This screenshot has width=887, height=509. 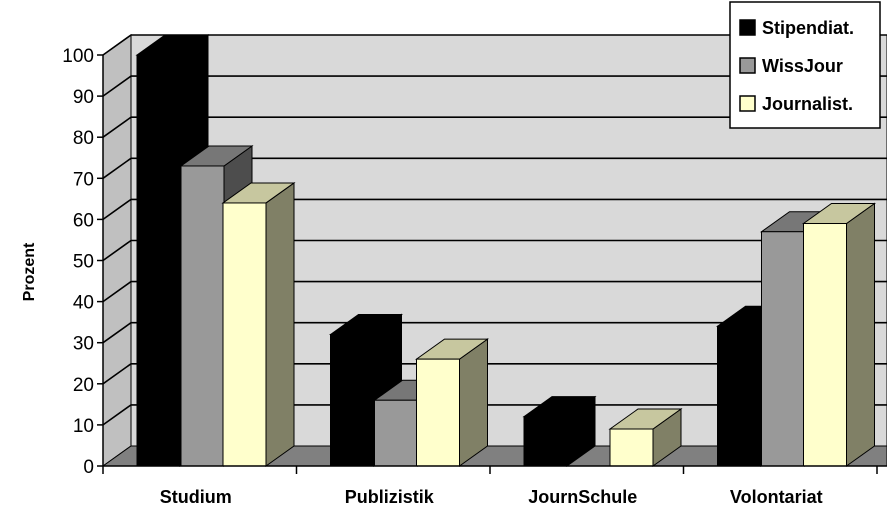 What do you see at coordinates (582, 497) in the screenshot?
I see `x-category-label: JournSchule` at bounding box center [582, 497].